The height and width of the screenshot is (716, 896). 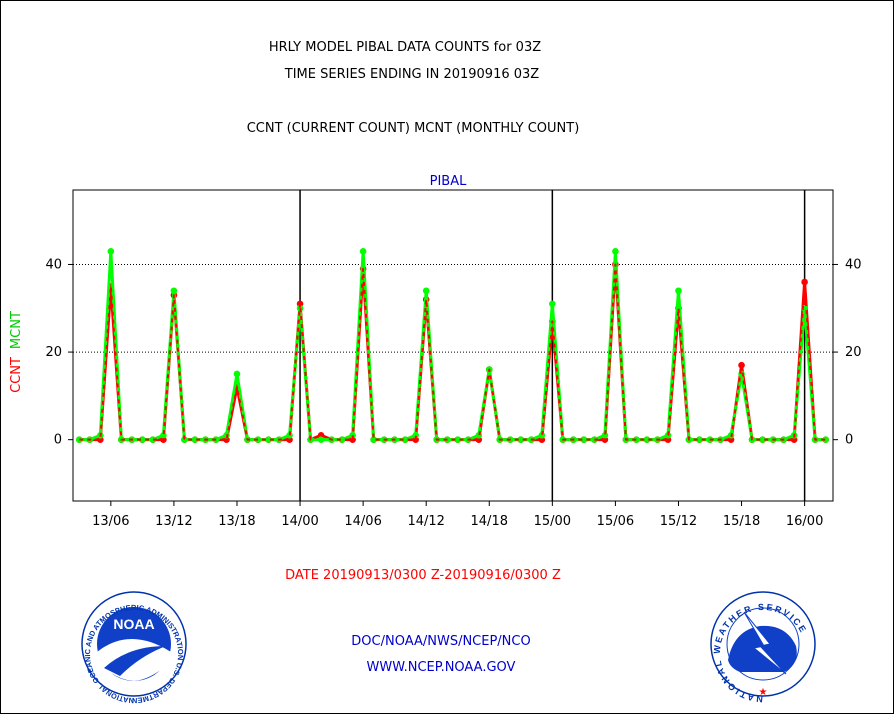 What do you see at coordinates (16, 330) in the screenshot?
I see `y-label-mcnt: MCNT` at bounding box center [16, 330].